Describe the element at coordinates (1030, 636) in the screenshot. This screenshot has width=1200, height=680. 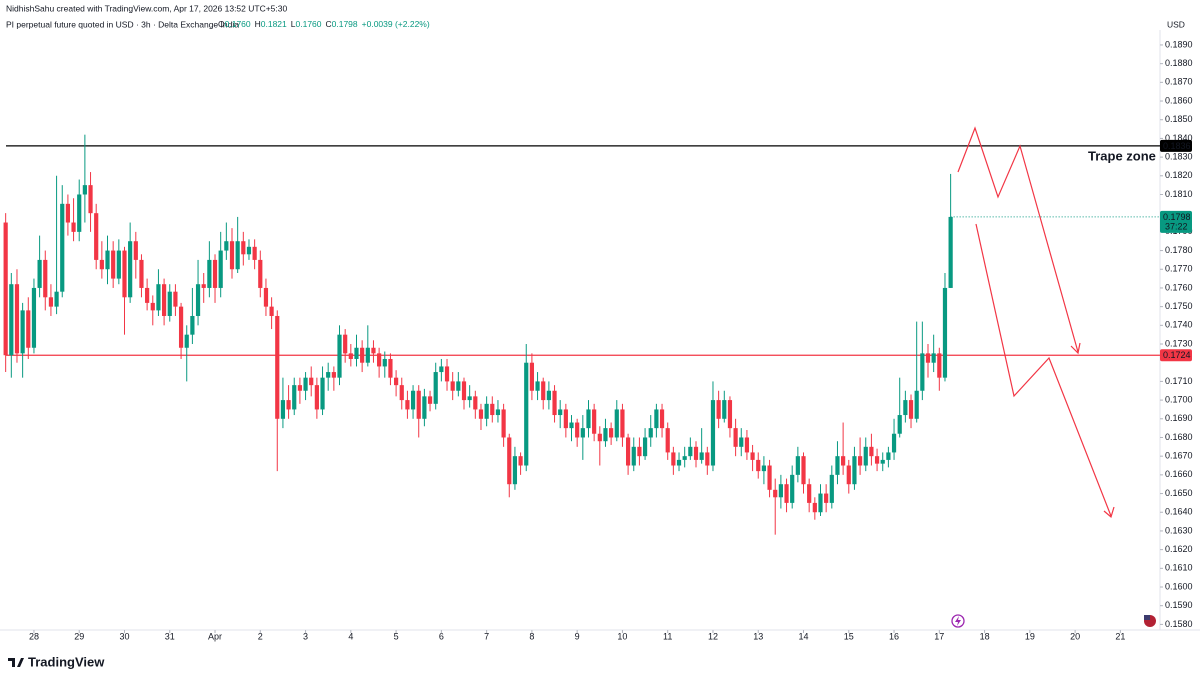
I see `x-tick-label: 19` at that location.